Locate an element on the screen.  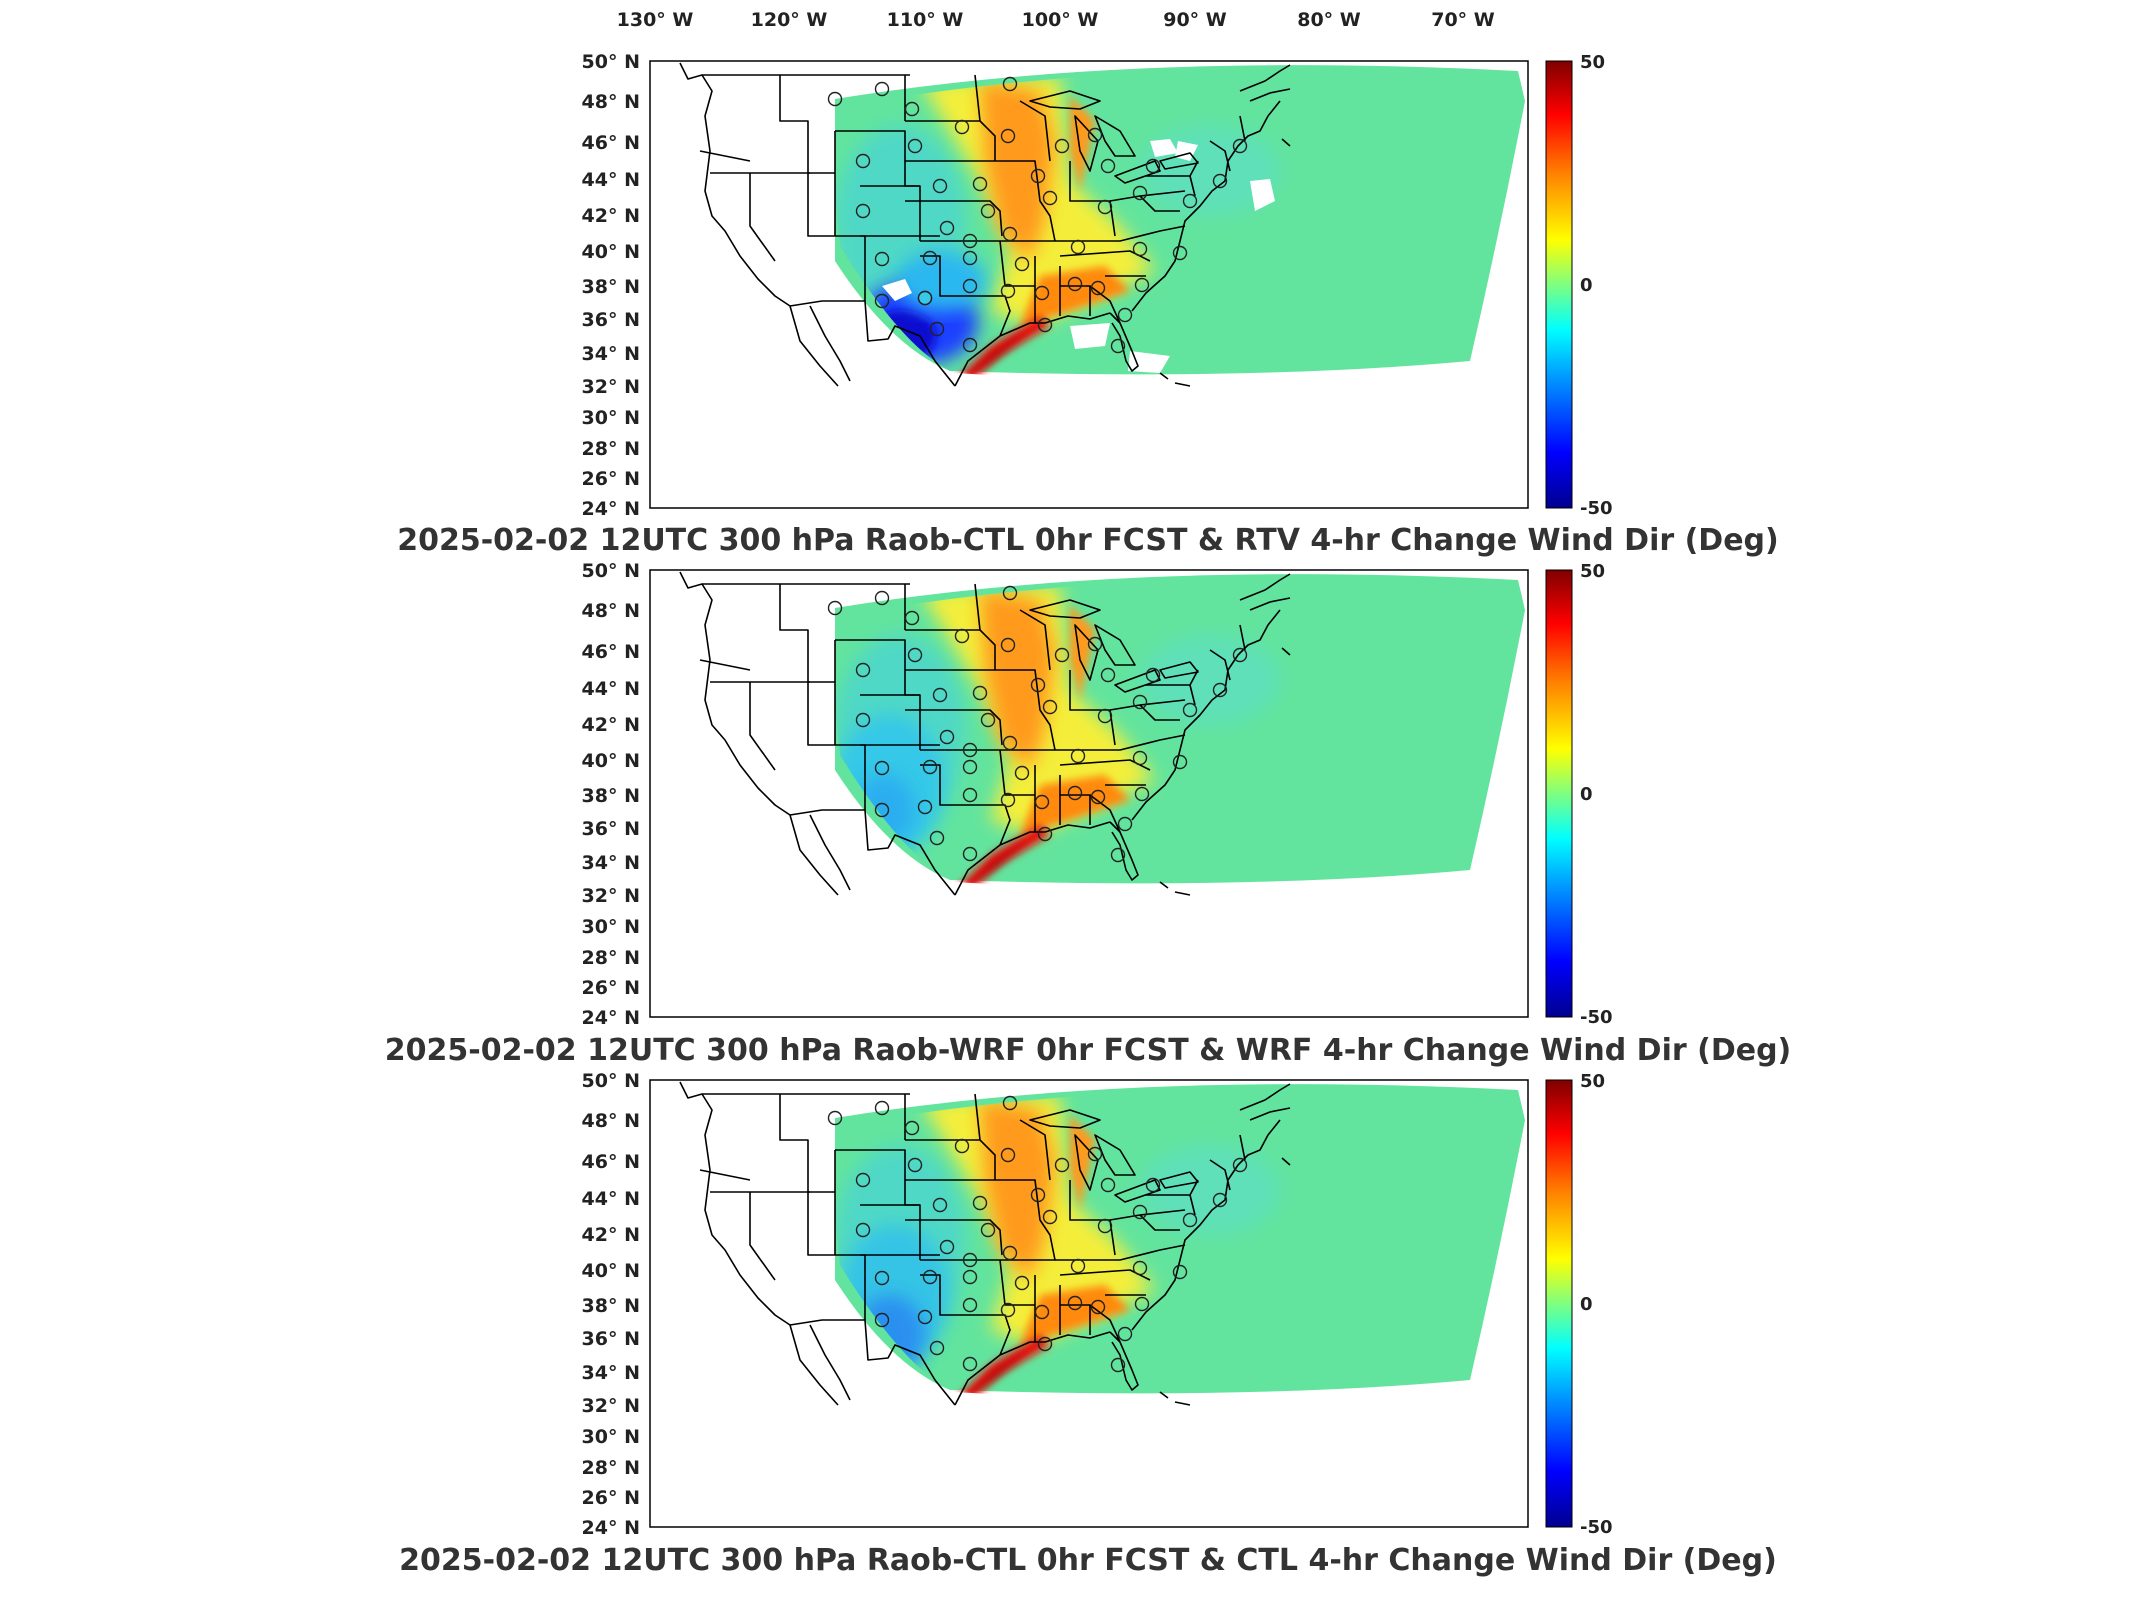
lon-label: 100° W is located at coordinates (1060, 20).